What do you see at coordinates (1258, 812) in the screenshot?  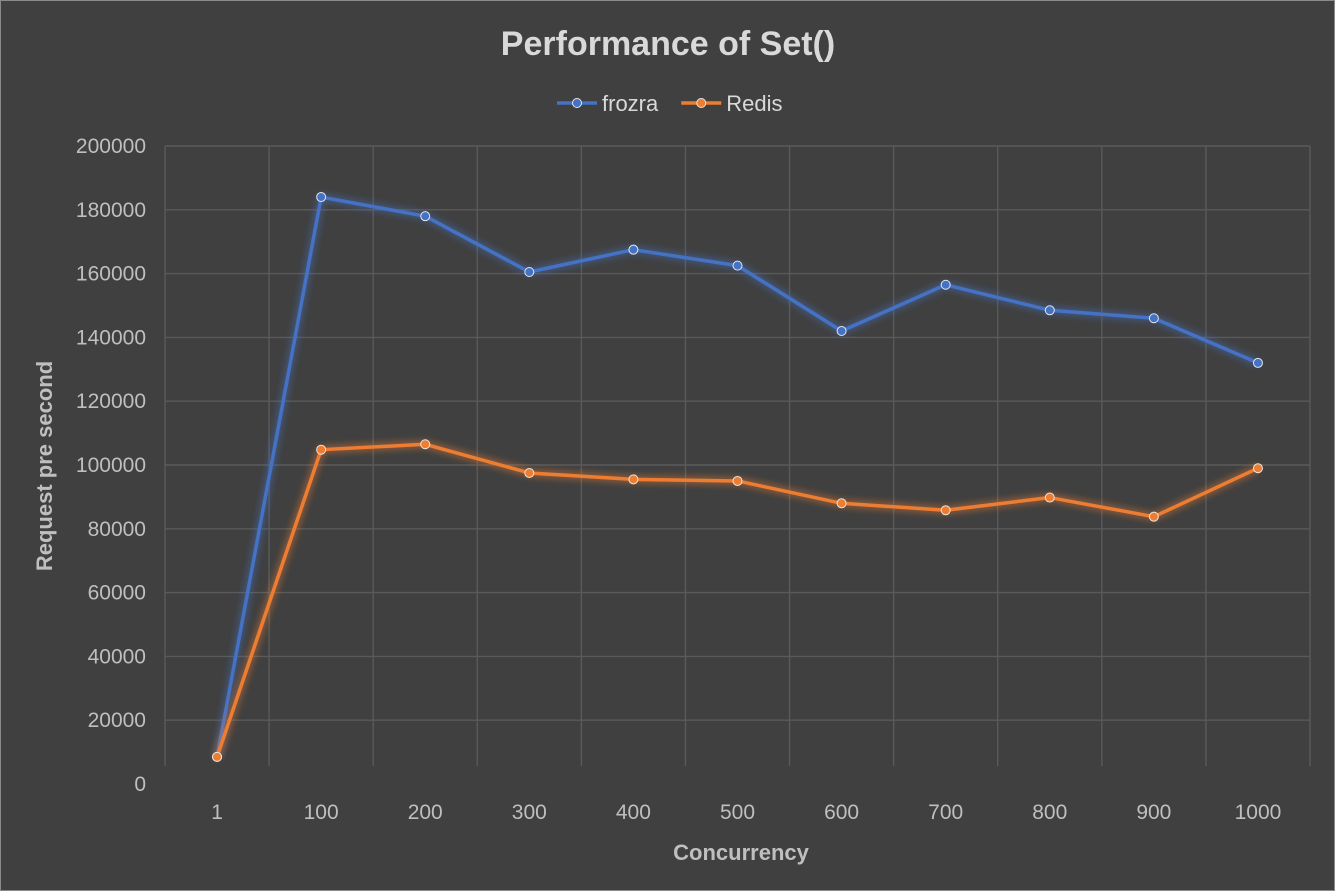 I see `x-tick-label: 1000` at bounding box center [1258, 812].